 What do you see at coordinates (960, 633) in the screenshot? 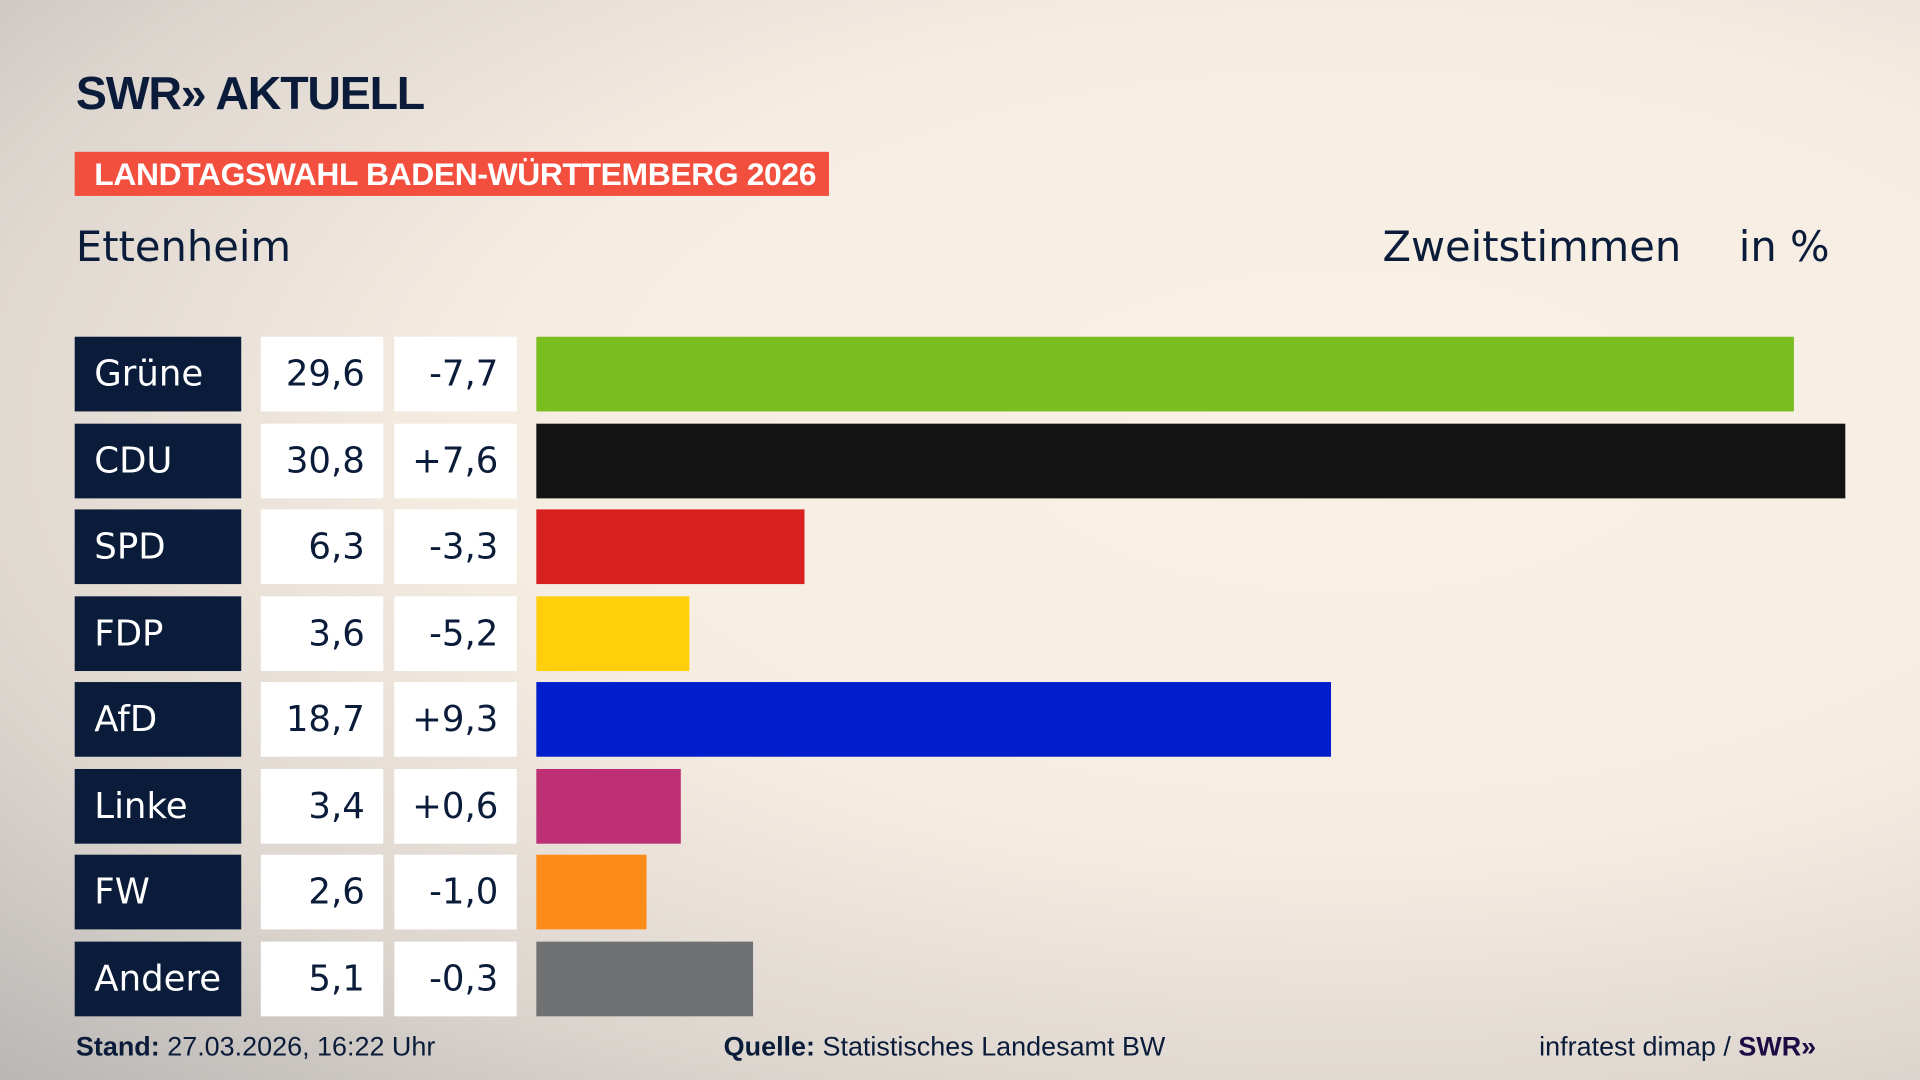
I see `bar-row: FDP 3,6 -5,2` at bounding box center [960, 633].